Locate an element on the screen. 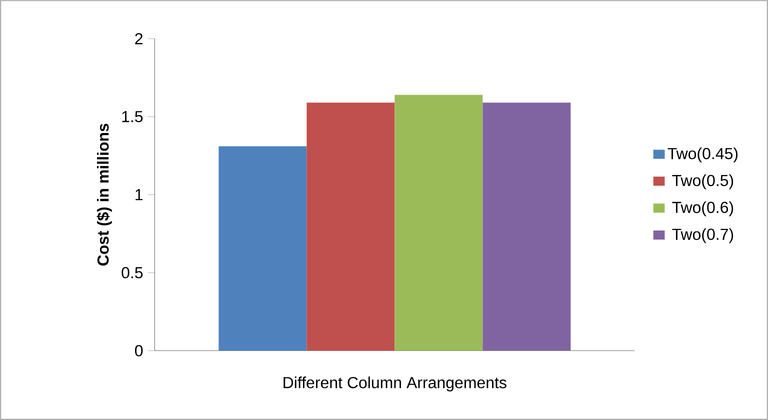 The image size is (768, 420). y-tick-label: 1 is located at coordinates (139, 194).